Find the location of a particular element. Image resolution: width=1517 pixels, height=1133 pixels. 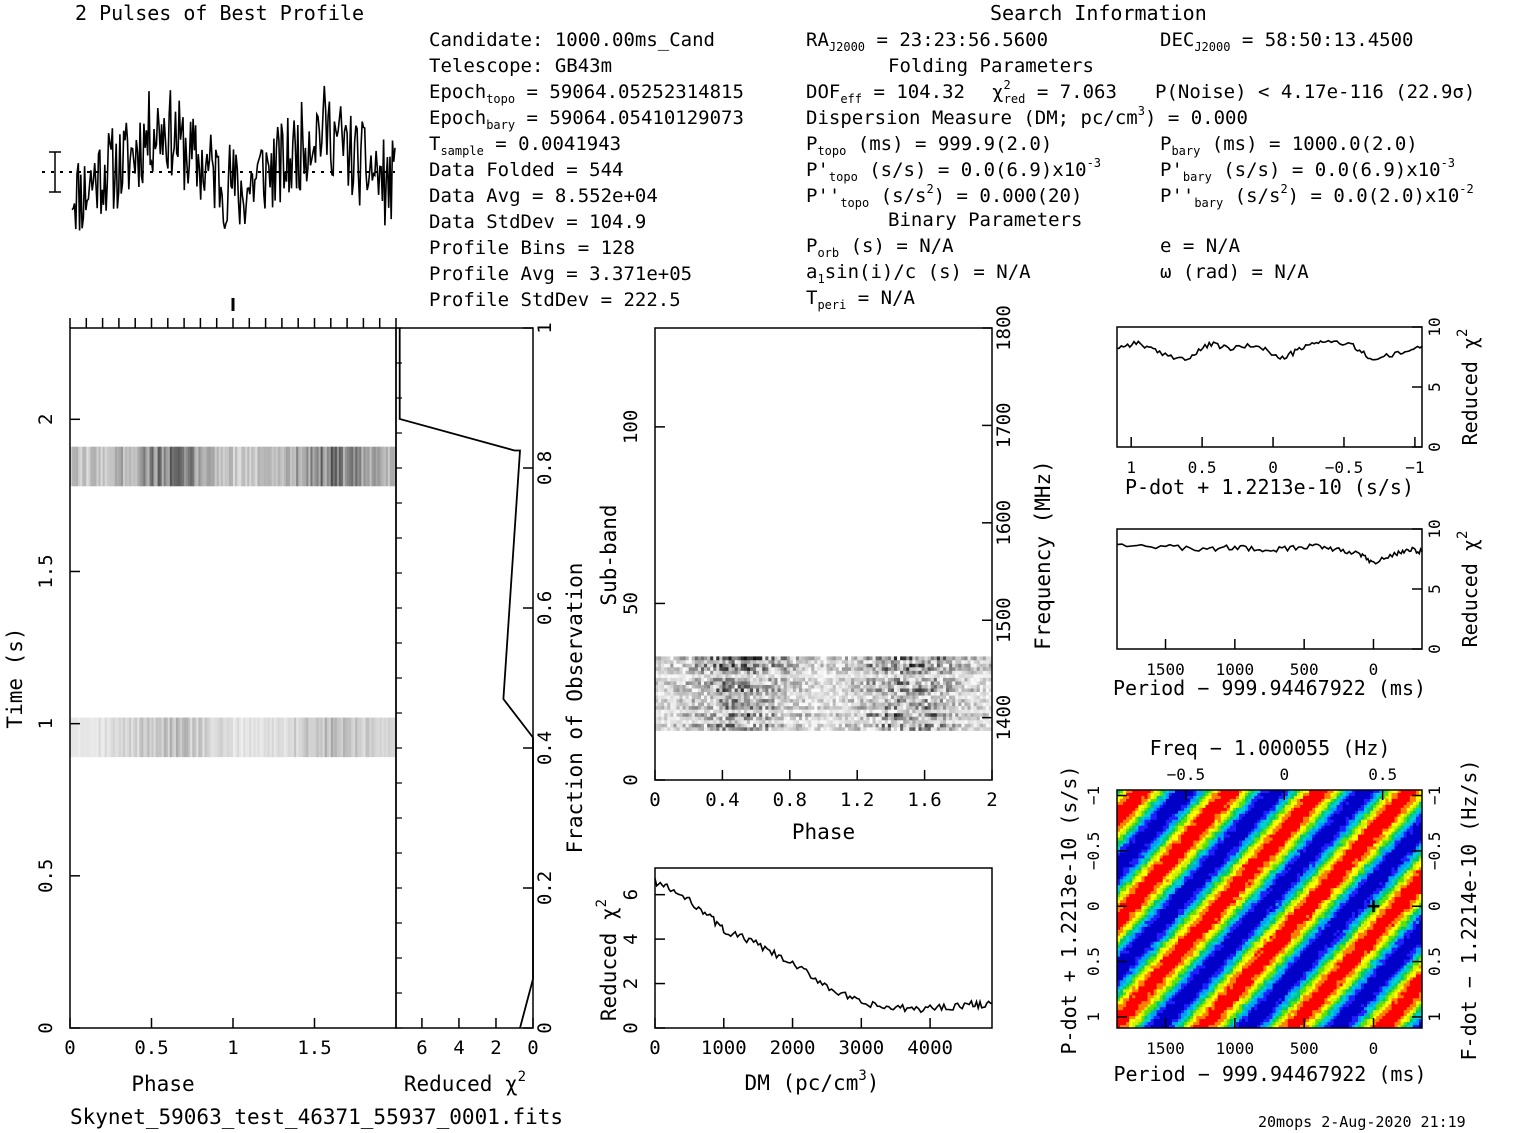

plot-frame is located at coordinates (464, 678).